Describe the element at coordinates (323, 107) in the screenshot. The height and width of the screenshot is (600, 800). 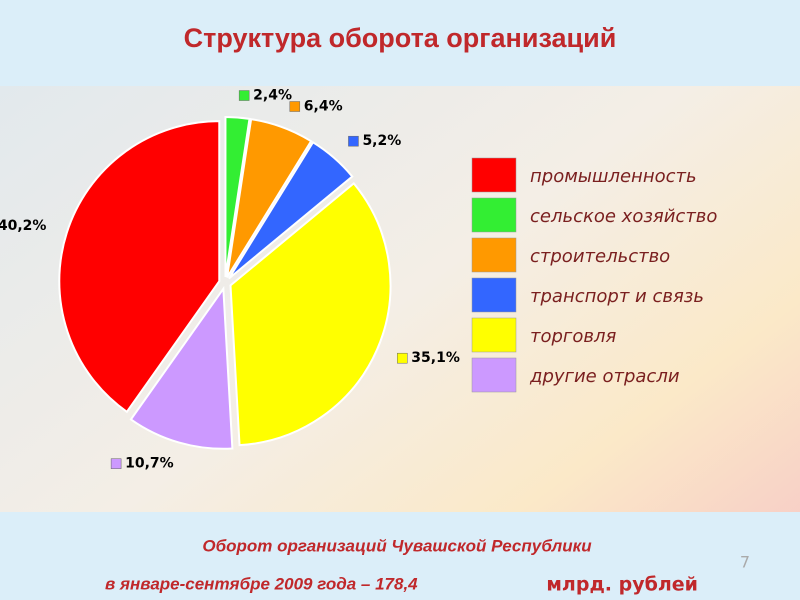
I see `value-label: 6,4%` at that location.